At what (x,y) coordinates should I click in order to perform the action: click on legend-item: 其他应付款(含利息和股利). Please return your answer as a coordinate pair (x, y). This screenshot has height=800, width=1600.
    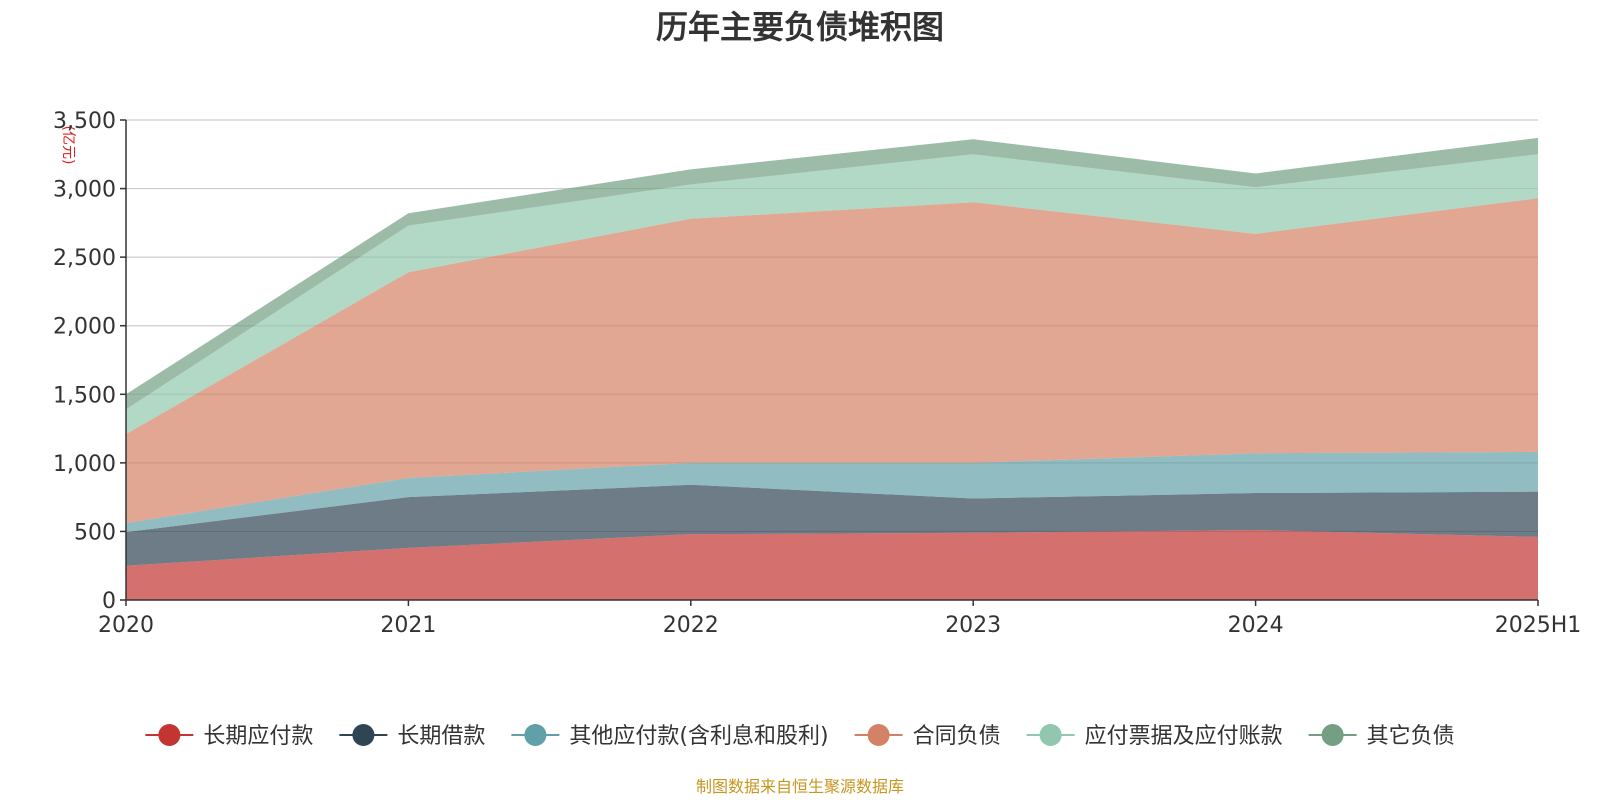
    Looking at the image, I should click on (670, 736).